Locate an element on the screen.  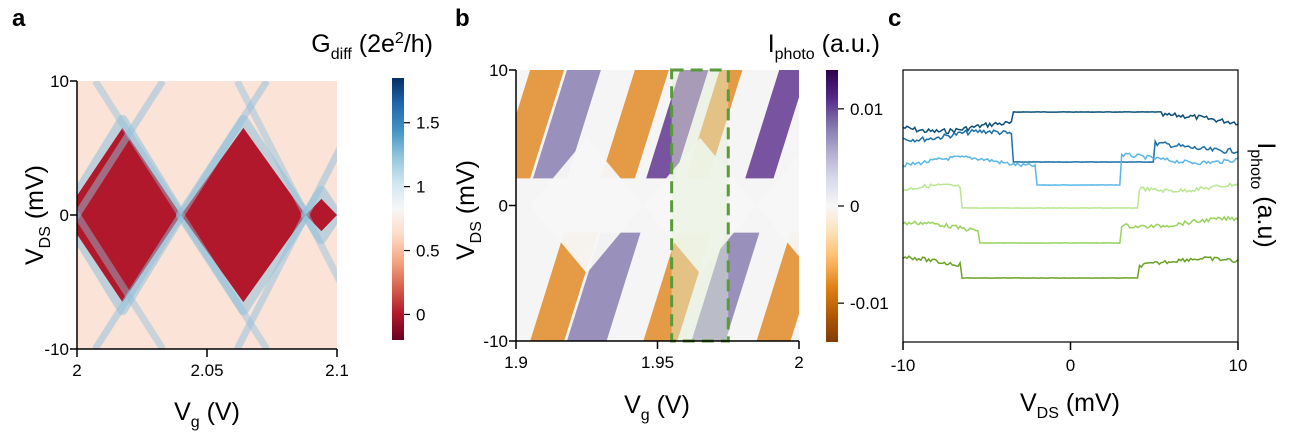
colorbar-a is located at coordinates (398, 209).